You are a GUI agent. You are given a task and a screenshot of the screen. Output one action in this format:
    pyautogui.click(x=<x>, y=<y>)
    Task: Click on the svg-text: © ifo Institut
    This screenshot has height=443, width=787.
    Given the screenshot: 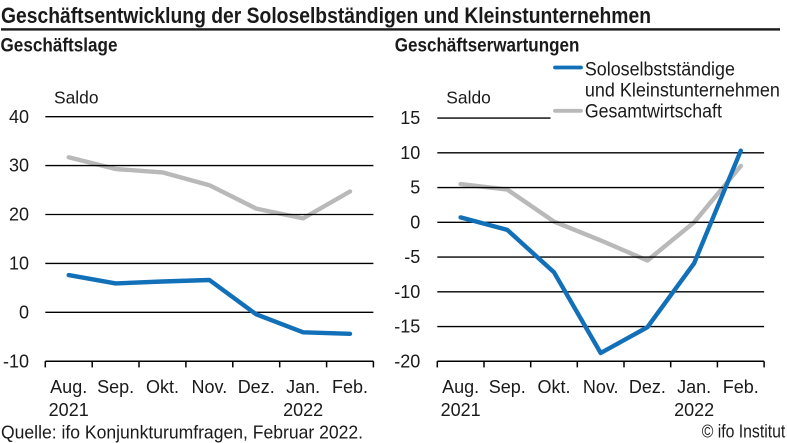 What is the action you would take?
    pyautogui.click(x=744, y=432)
    